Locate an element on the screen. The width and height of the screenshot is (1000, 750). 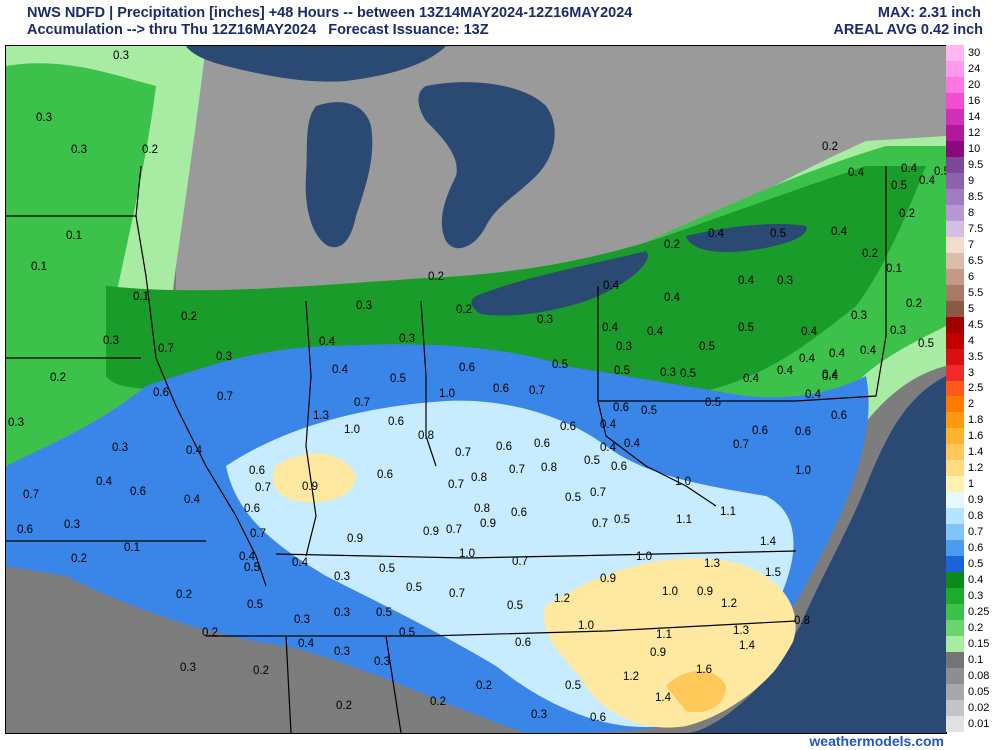
legend-label: 0.6 is located at coordinates (976, 548).